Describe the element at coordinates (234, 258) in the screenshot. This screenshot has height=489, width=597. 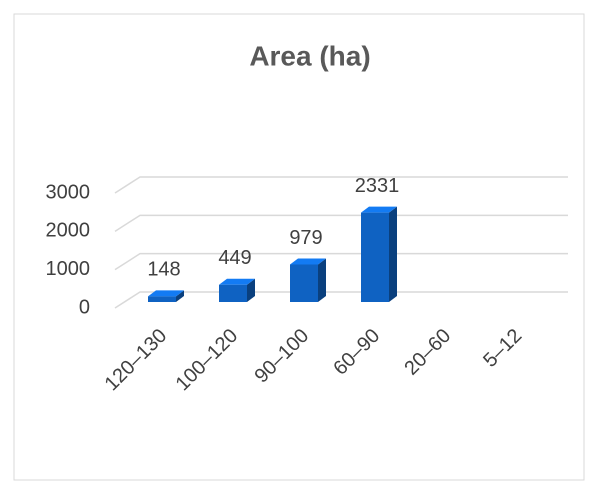
I see `data-label: 449` at that location.